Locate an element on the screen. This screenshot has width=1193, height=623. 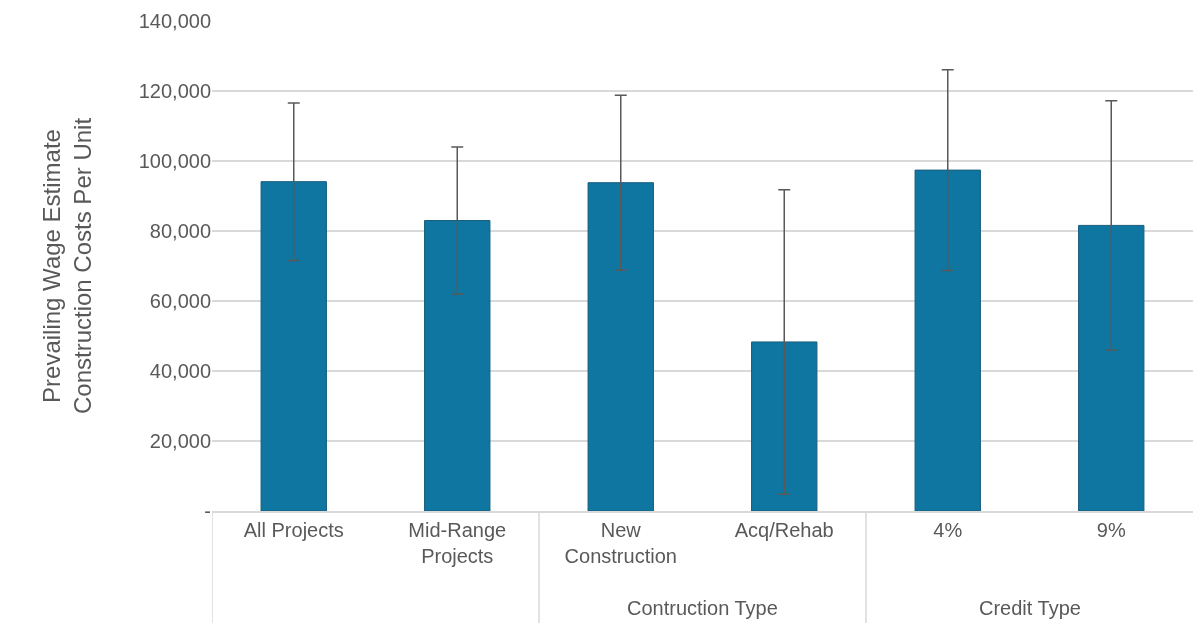
text: Credit Type is located at coordinates (1030, 608).